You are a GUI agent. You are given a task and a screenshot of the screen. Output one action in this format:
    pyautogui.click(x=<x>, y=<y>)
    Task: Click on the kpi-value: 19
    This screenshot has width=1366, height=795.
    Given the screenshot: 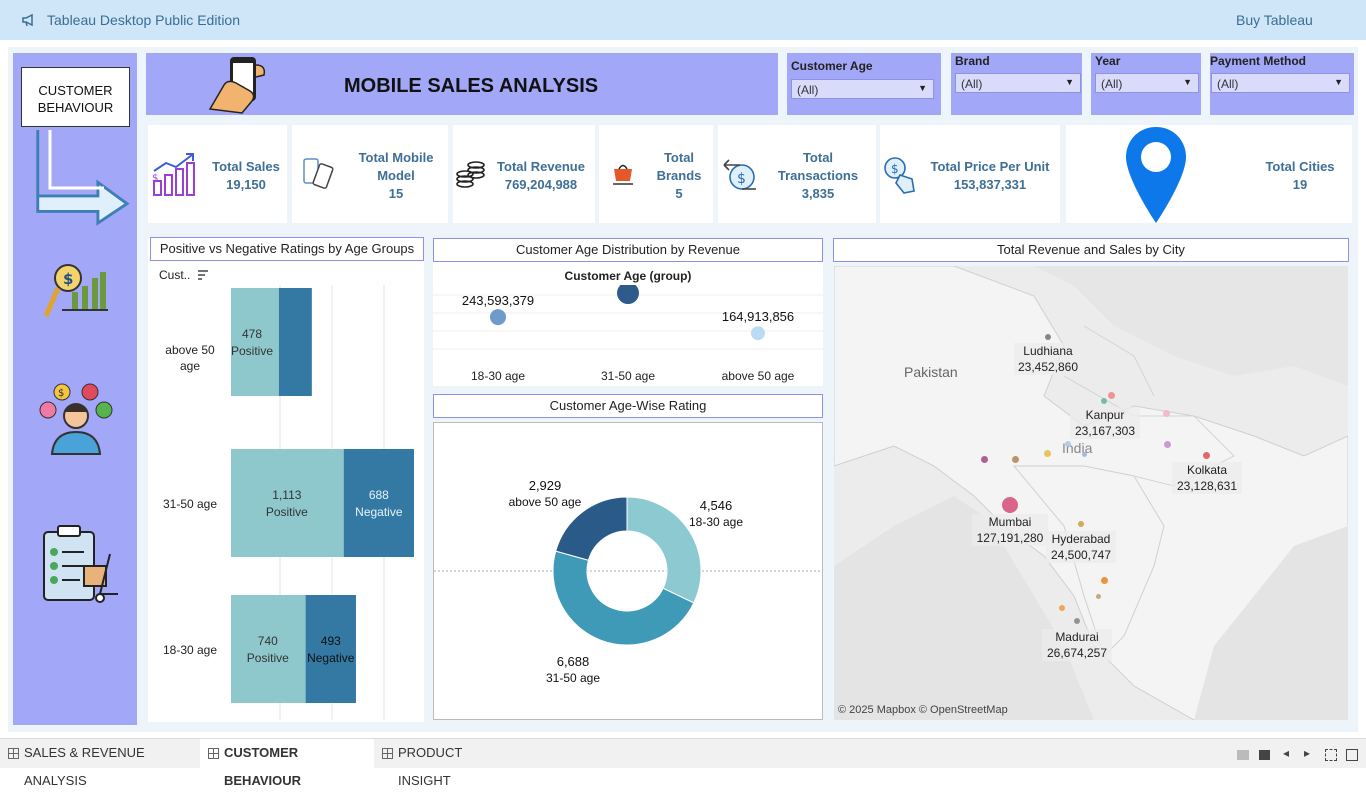 What is the action you would take?
    pyautogui.click(x=1300, y=184)
    